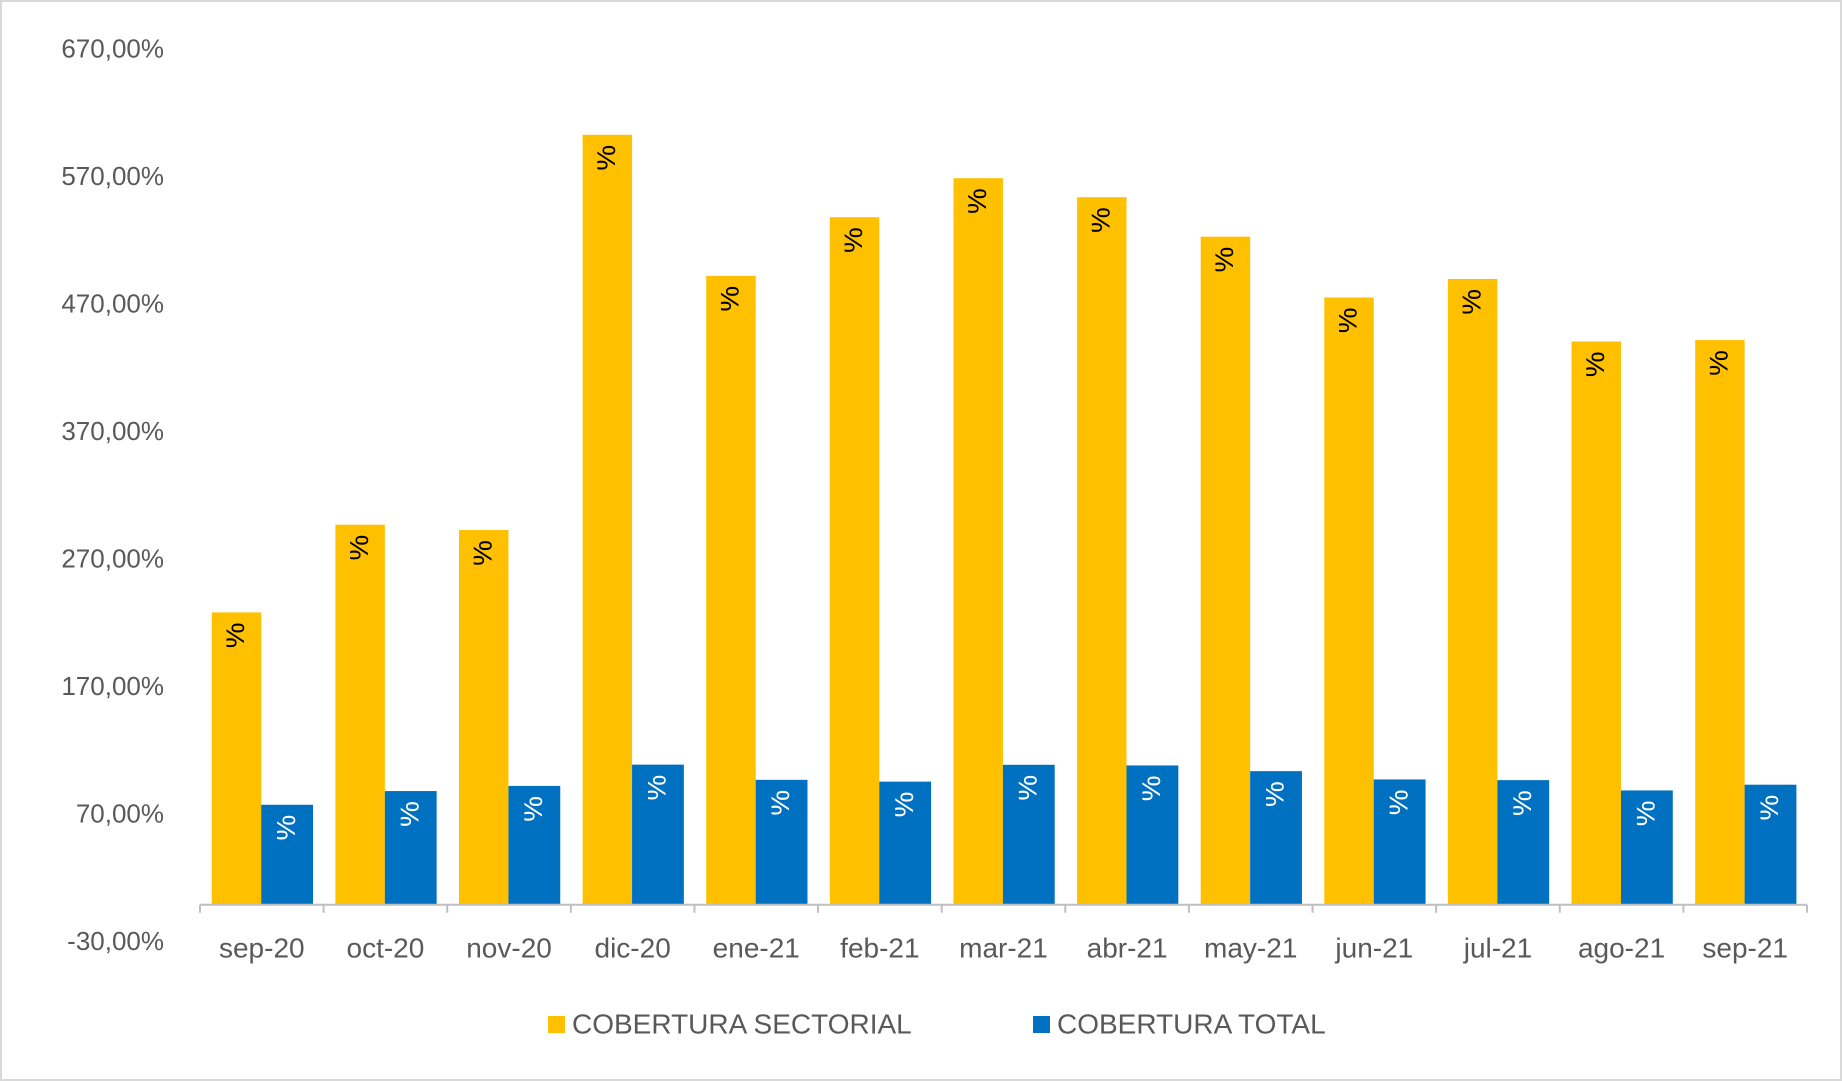 This screenshot has width=1842, height=1081. I want to click on data-label: 554,94%, so click(1100, 264).